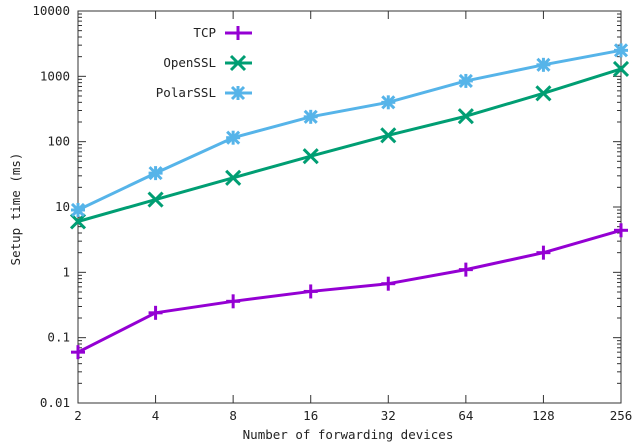  I want to click on x-tick-label: 8, so click(233, 415).